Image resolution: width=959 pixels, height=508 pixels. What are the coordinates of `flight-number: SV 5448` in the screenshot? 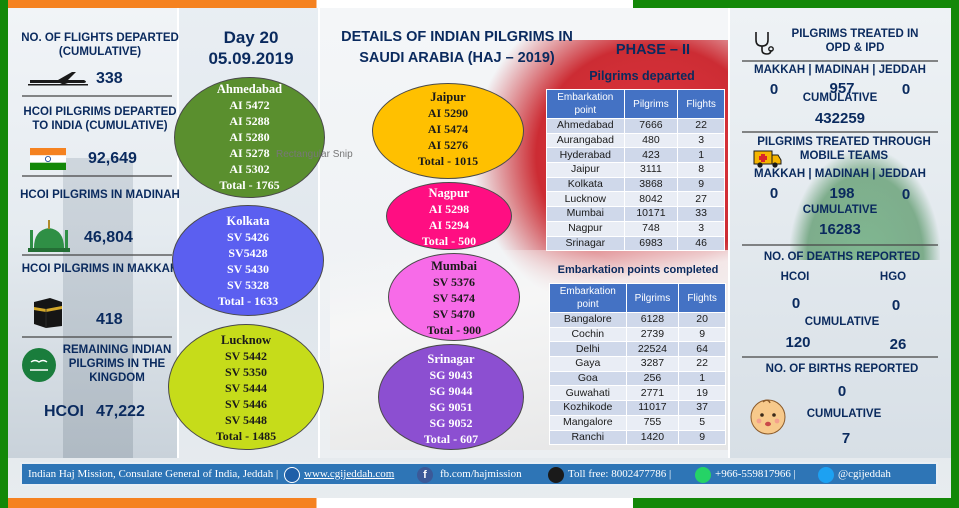 It's located at (246, 420).